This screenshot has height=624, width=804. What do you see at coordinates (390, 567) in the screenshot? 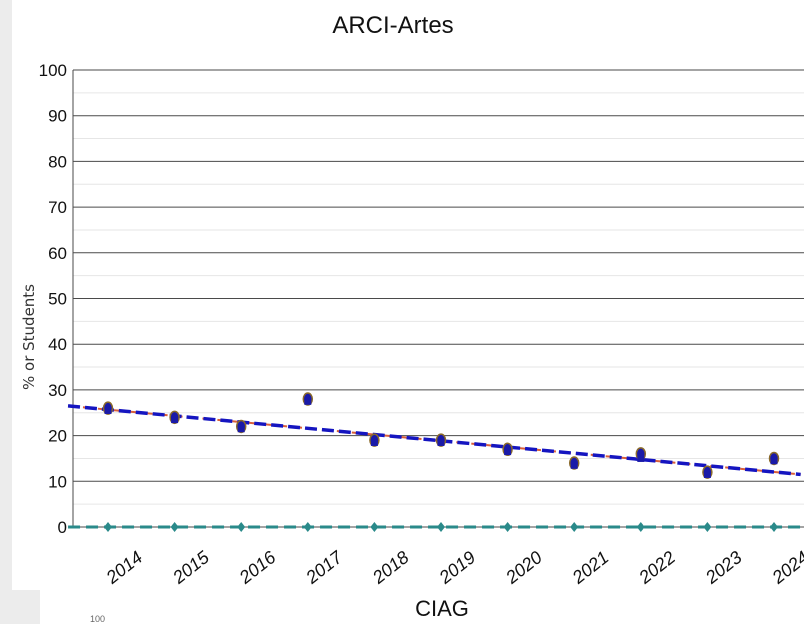
I see `x-tick-label: 2018` at bounding box center [390, 567].